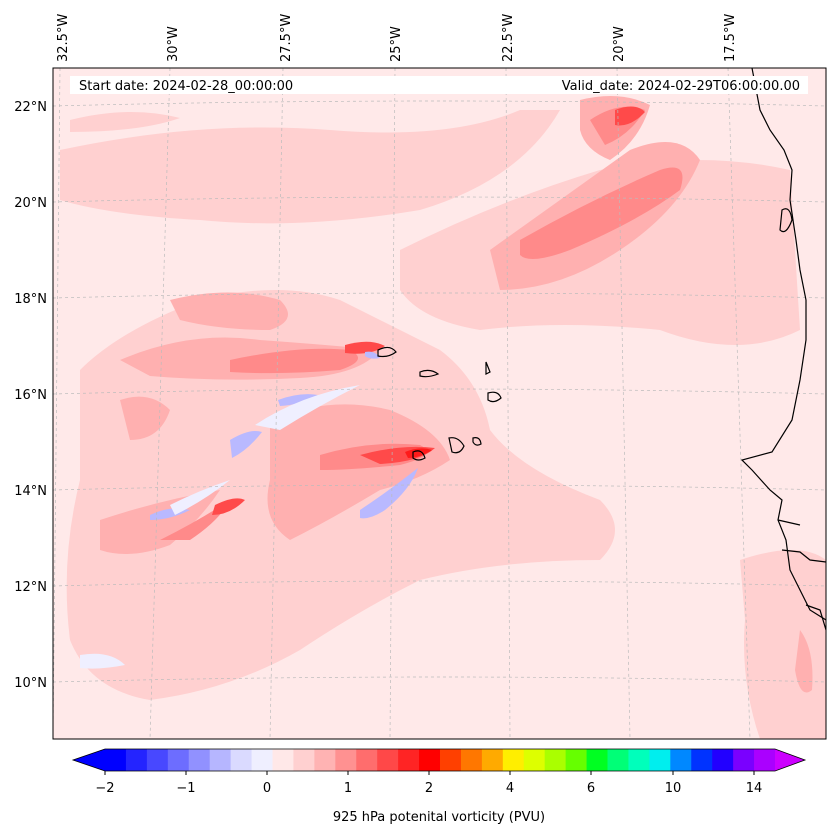  I want to click on africa-coastline, so click(783, 349).